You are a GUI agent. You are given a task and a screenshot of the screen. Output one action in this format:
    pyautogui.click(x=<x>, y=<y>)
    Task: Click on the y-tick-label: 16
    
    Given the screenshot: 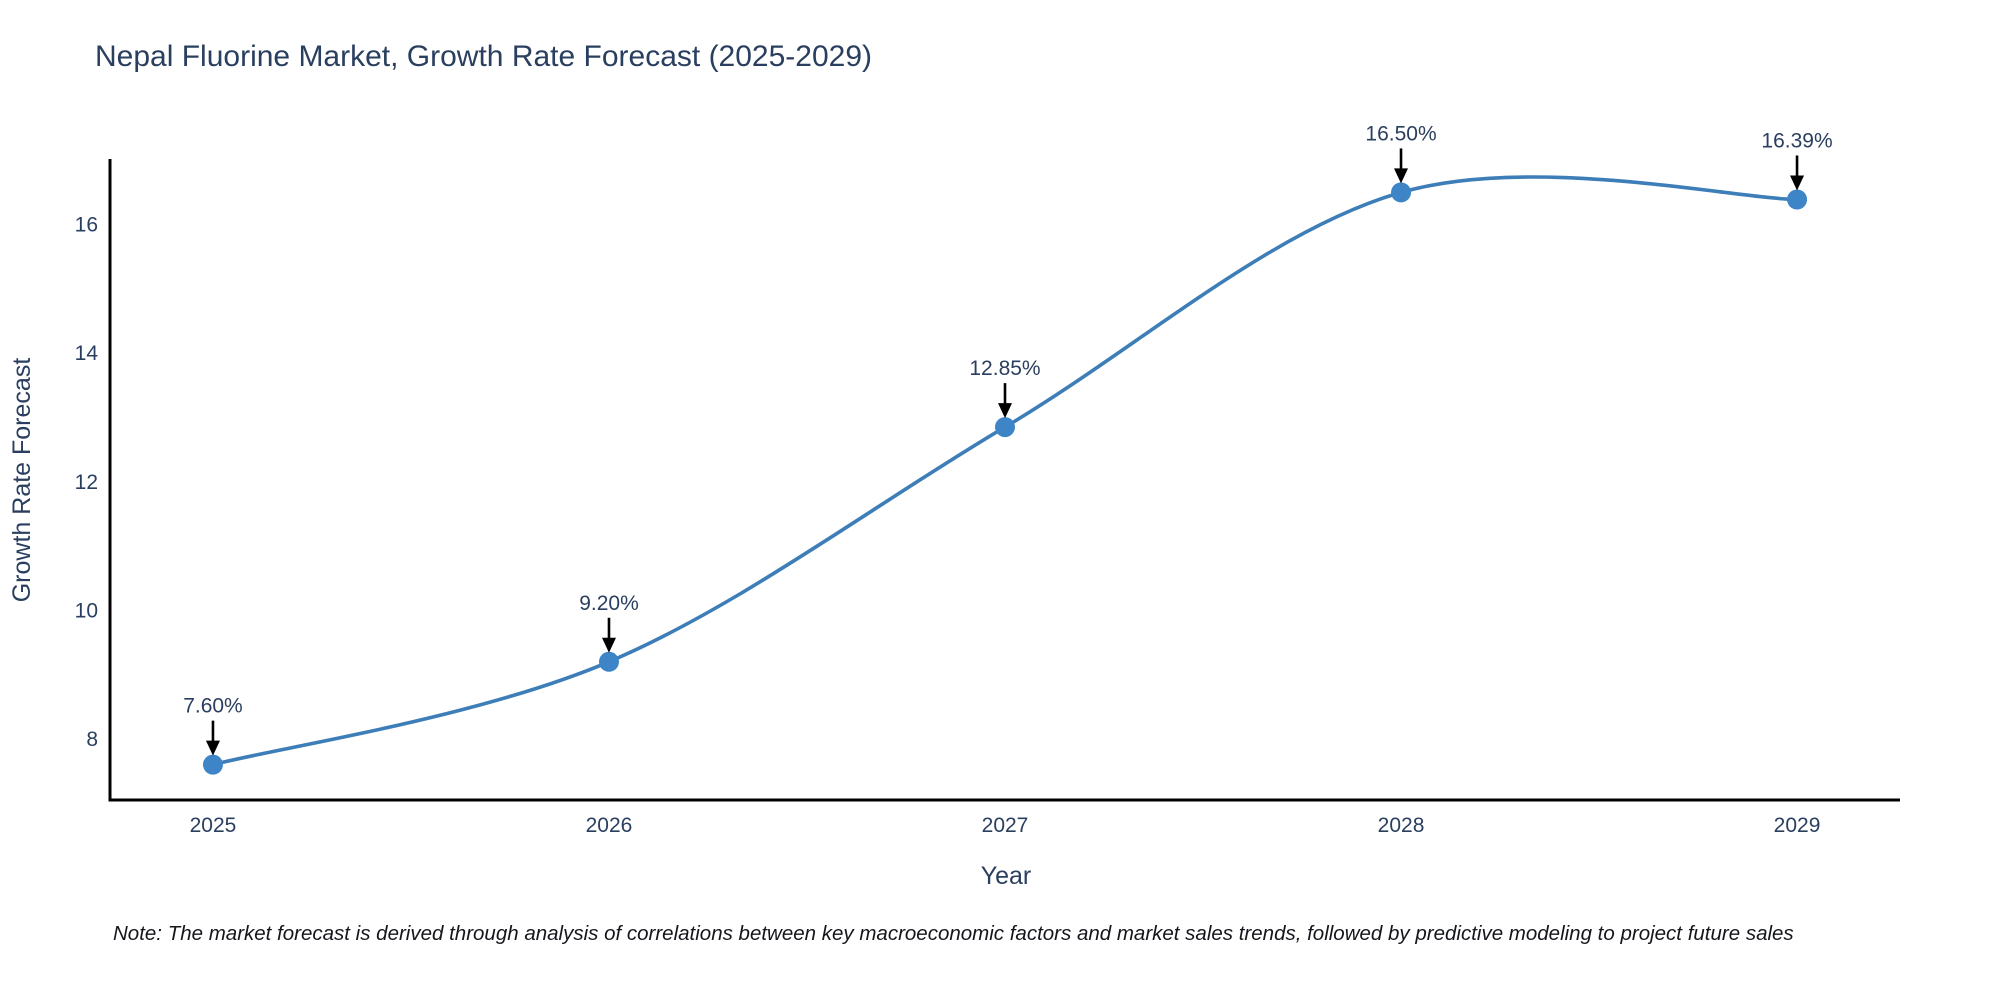 What is the action you would take?
    pyautogui.click(x=86, y=225)
    